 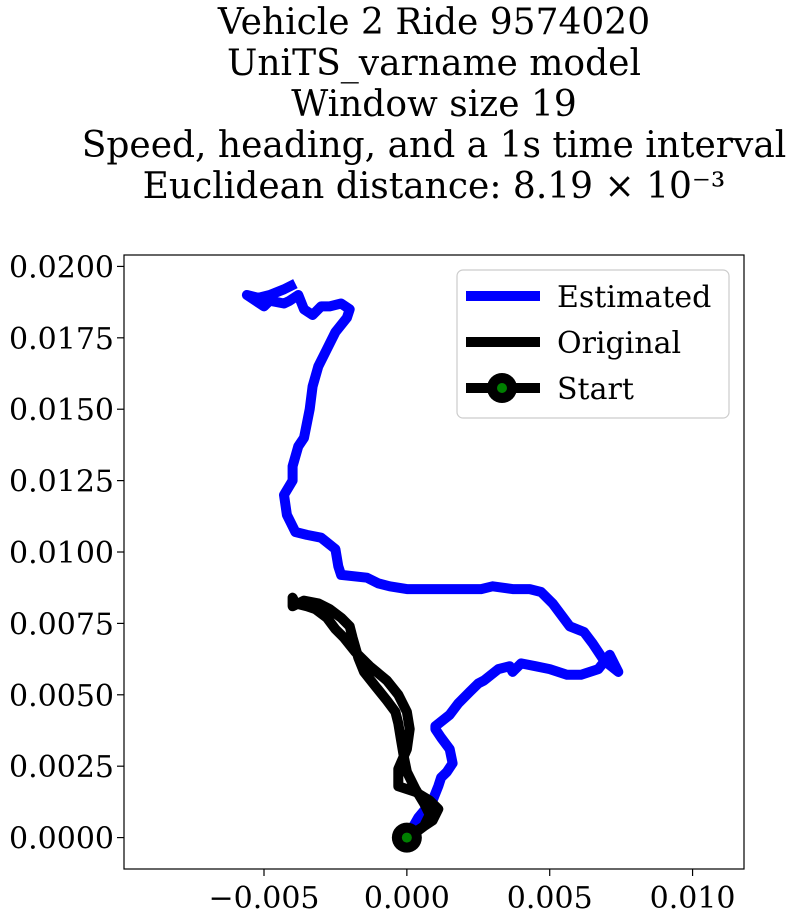 I want to click on y-tick-label: 0.0200, so click(x=61, y=267).